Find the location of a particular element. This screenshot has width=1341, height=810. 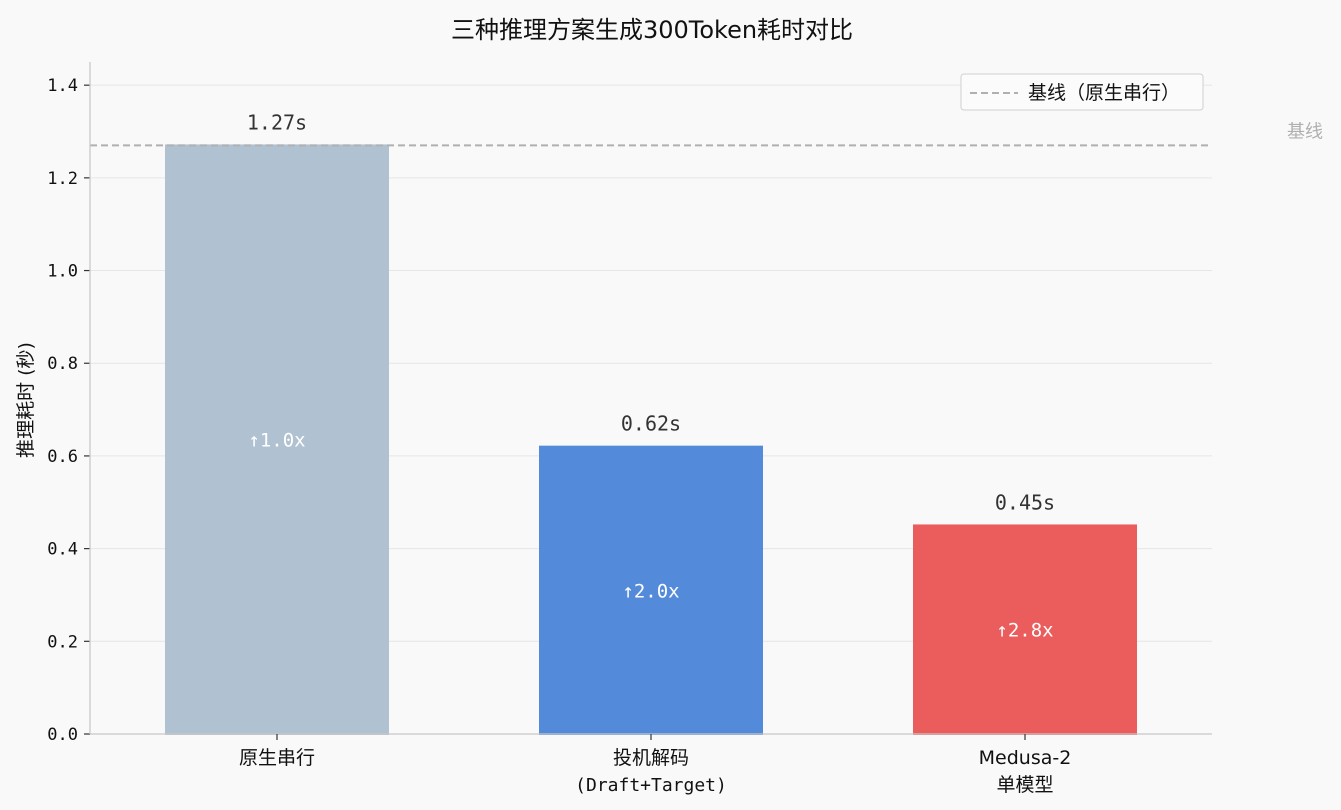

y-tick-label: 1.0 is located at coordinates (62, 272).